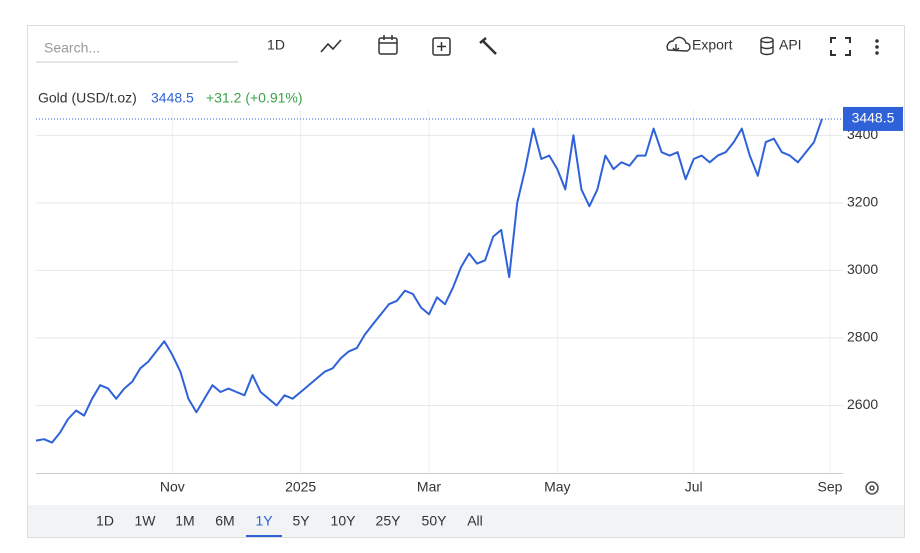 The image size is (920, 553). Describe the element at coordinates (264, 521) in the screenshot. I see `range-button: 1Y` at that location.